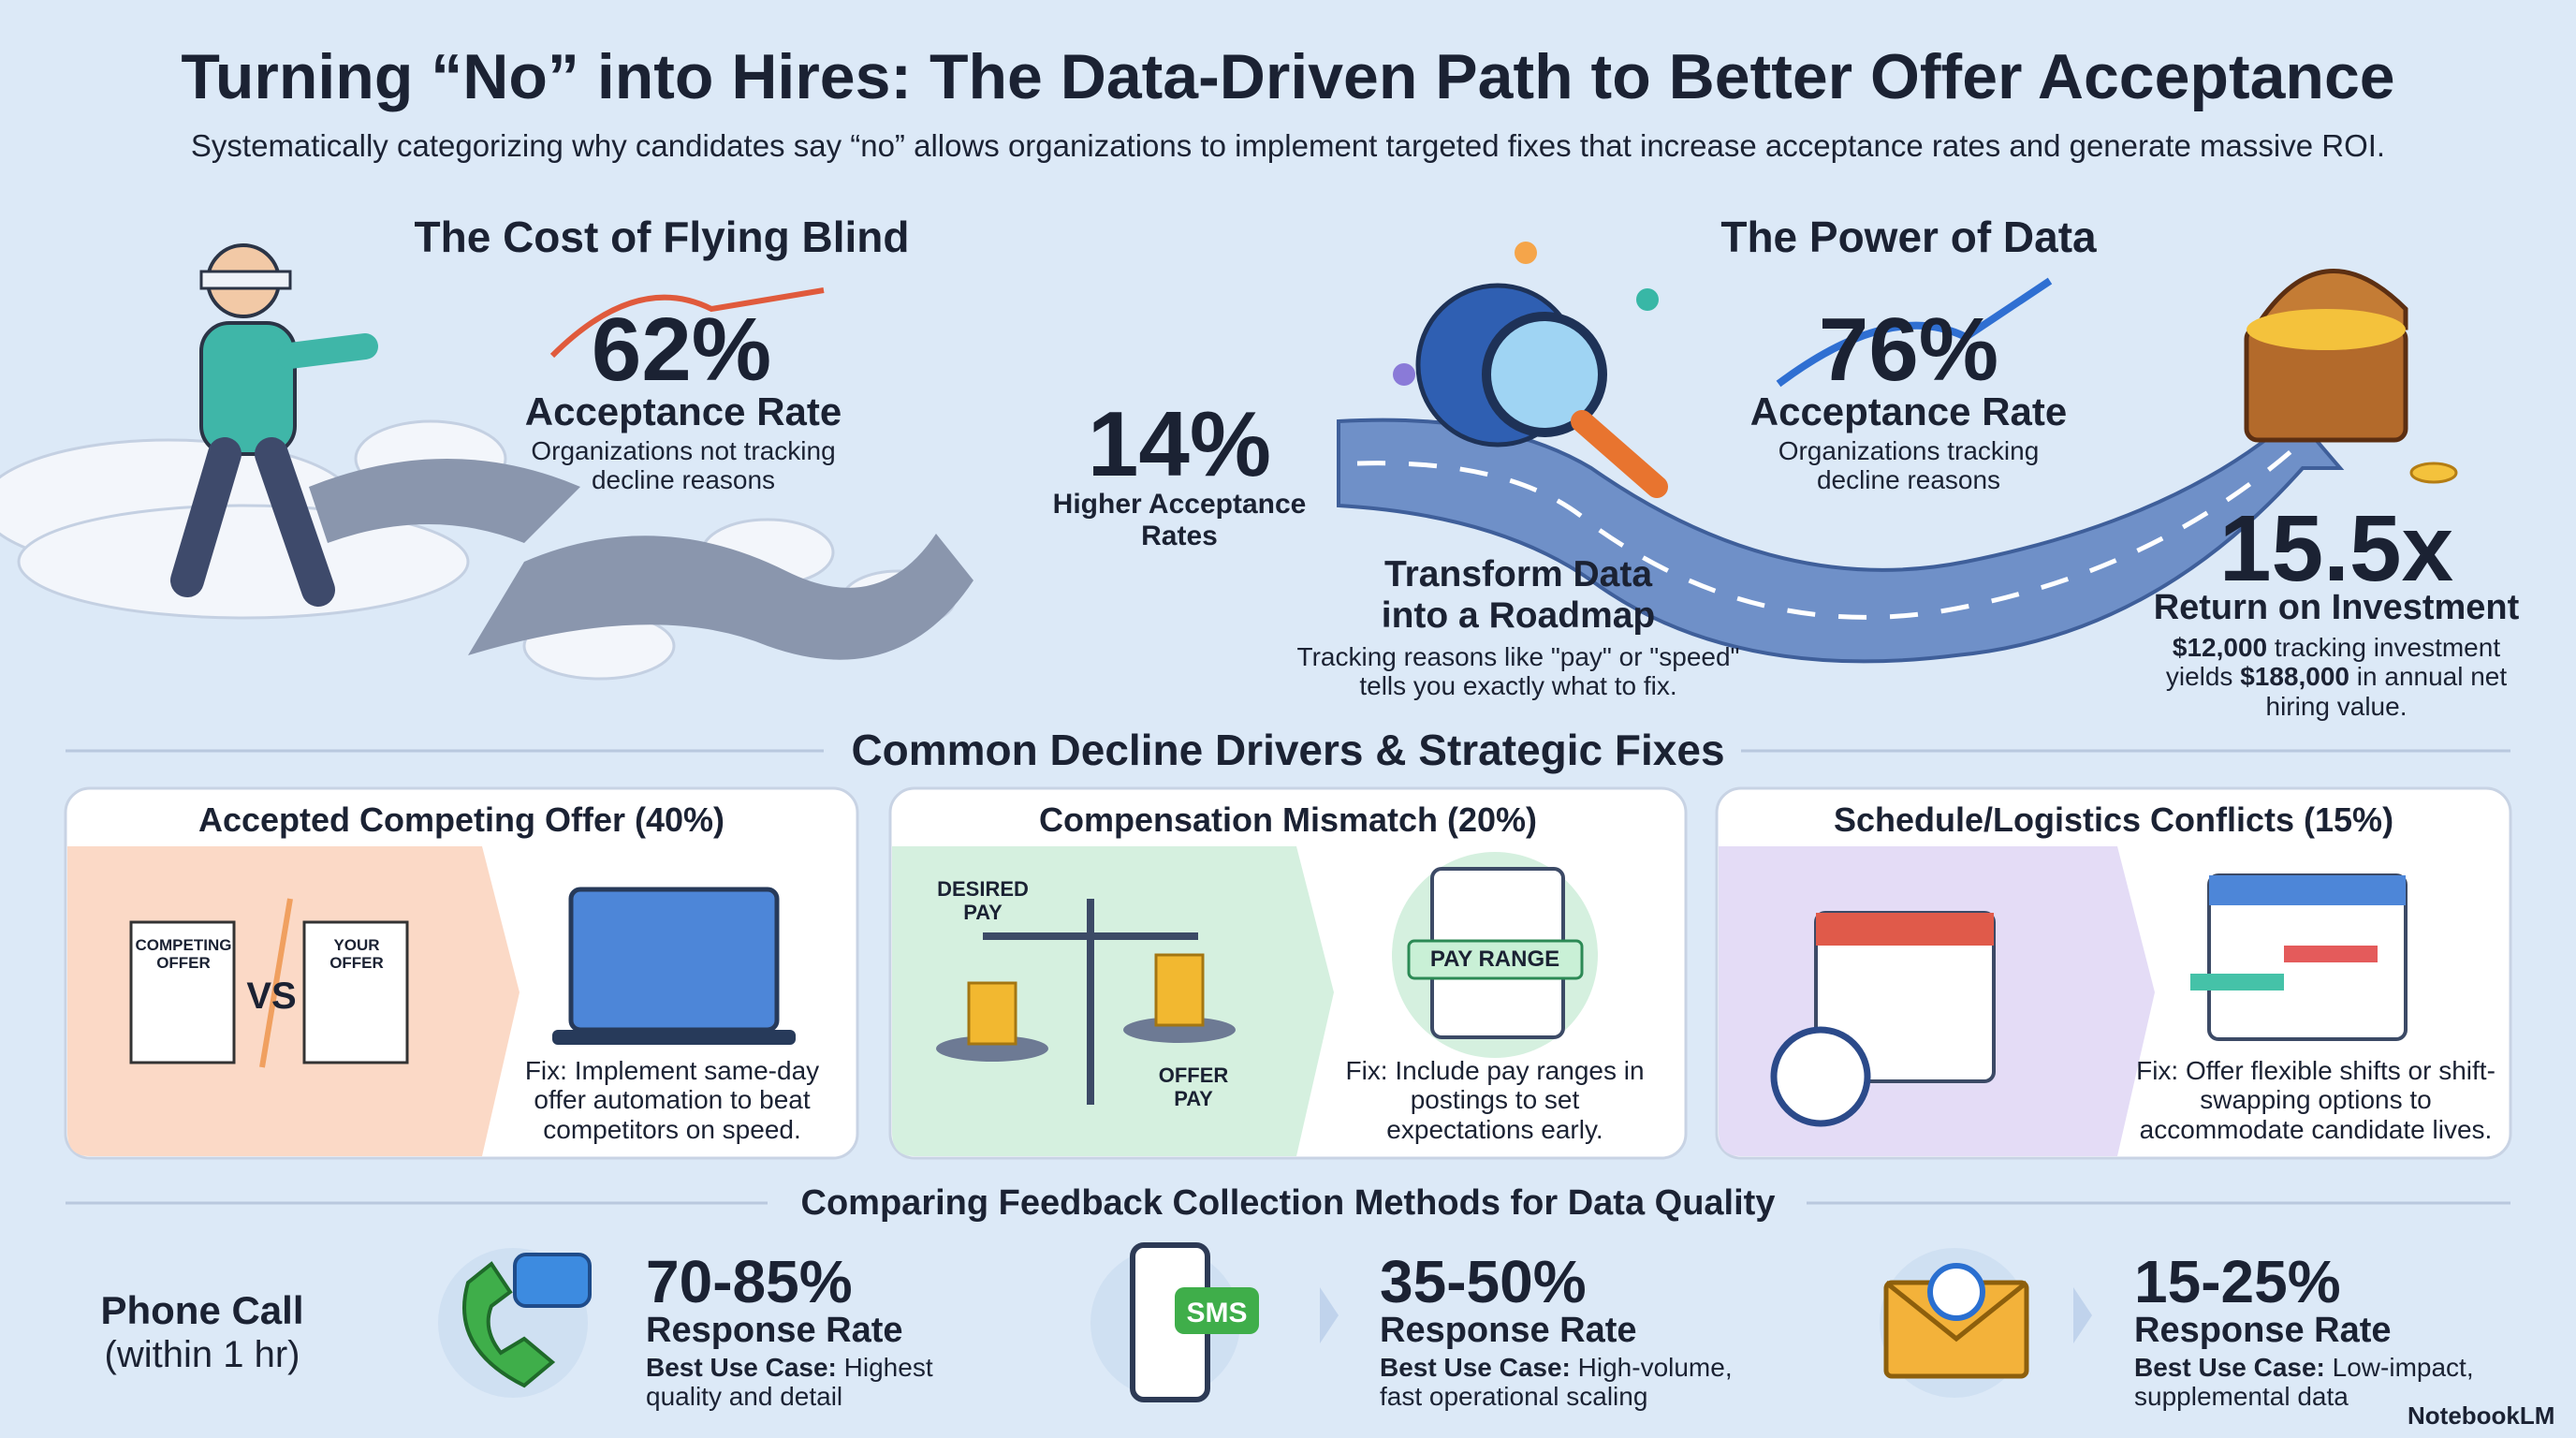 The height and width of the screenshot is (1438, 2576). What do you see at coordinates (202, 1354) in the screenshot?
I see `method-detail: (within 1 hr)` at bounding box center [202, 1354].